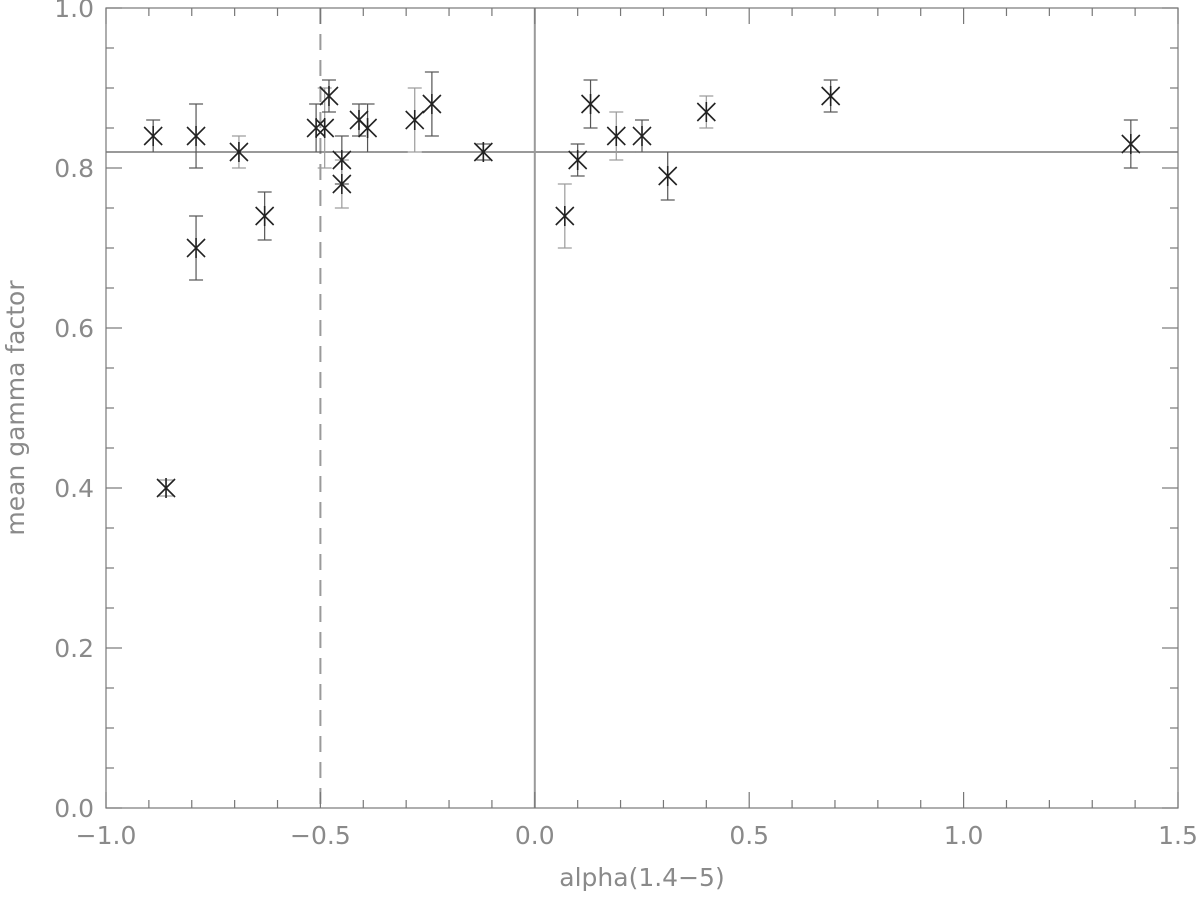 This screenshot has height=899, width=1200. What do you see at coordinates (74, 168) in the screenshot?
I see `y-tick-label: 0.8` at bounding box center [74, 168].